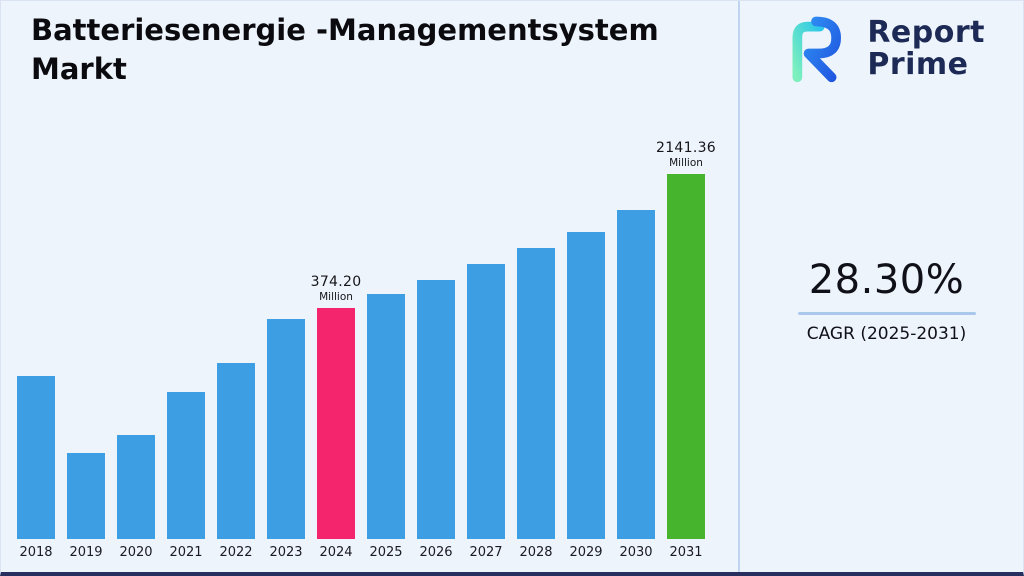  I want to click on bar-group-2025: 2025, so click(386, 427).